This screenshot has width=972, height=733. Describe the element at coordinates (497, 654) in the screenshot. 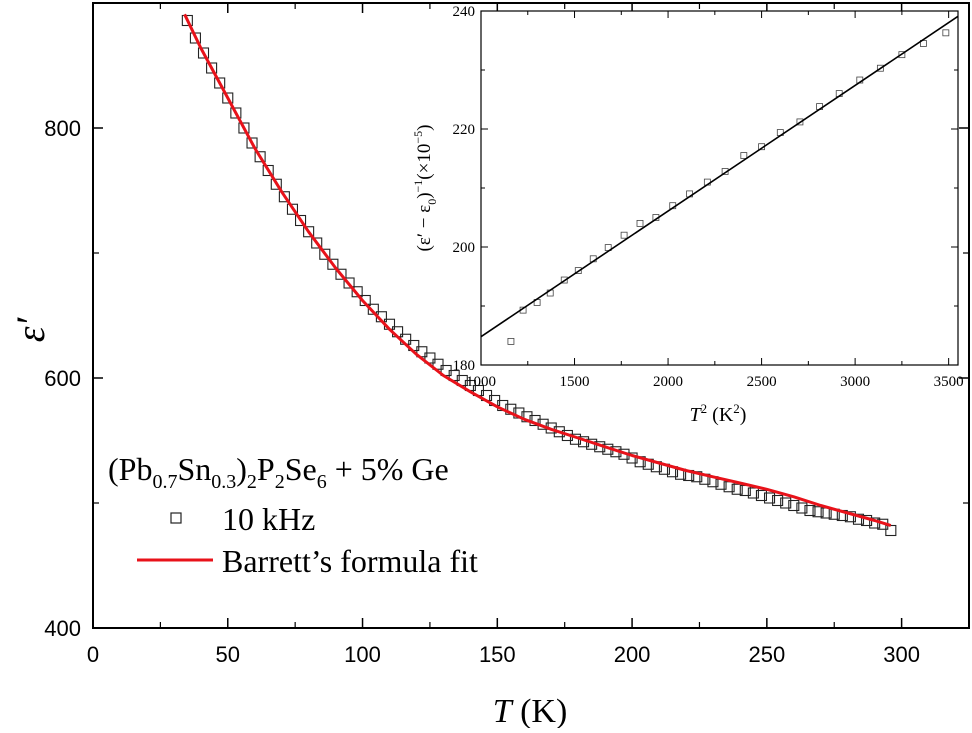

I see `x-tick-label: 150` at that location.